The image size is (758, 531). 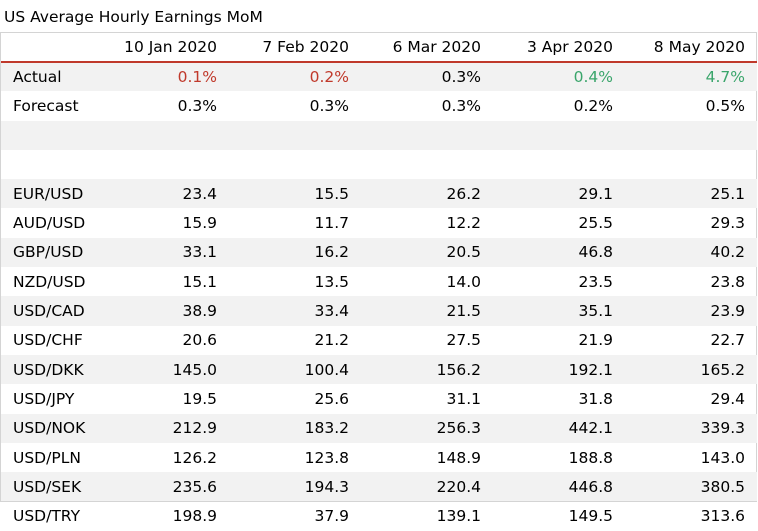 What do you see at coordinates (331, 281) in the screenshot?
I see `value-cell: 13.5` at bounding box center [331, 281].